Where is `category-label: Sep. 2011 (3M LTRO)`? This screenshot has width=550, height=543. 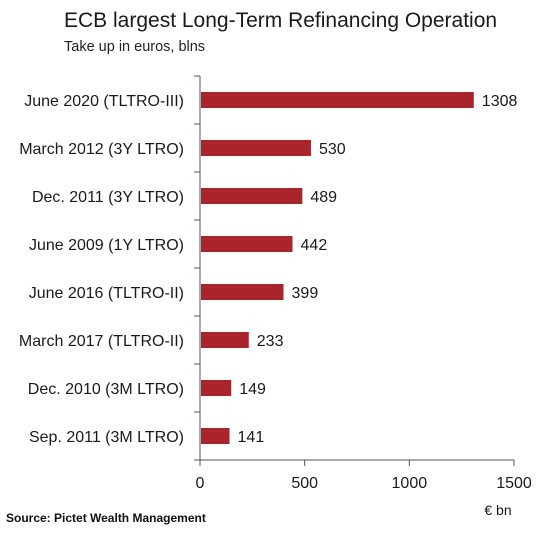
category-label: Sep. 2011 (3M LTRO) is located at coordinates (106, 437).